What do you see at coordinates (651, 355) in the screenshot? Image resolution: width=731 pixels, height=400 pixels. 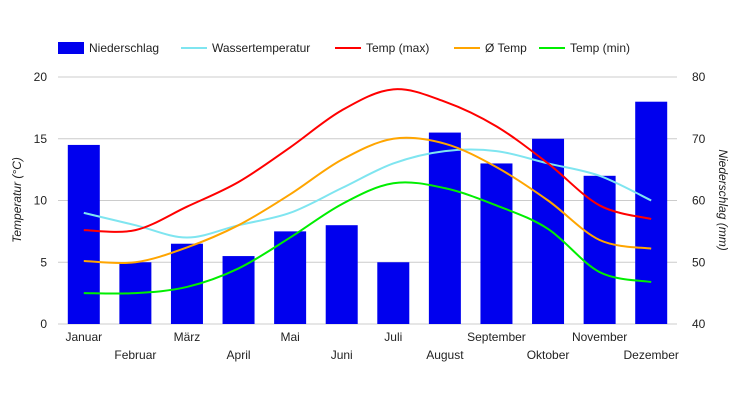 I see `x-tick-label: Dezember` at bounding box center [651, 355].